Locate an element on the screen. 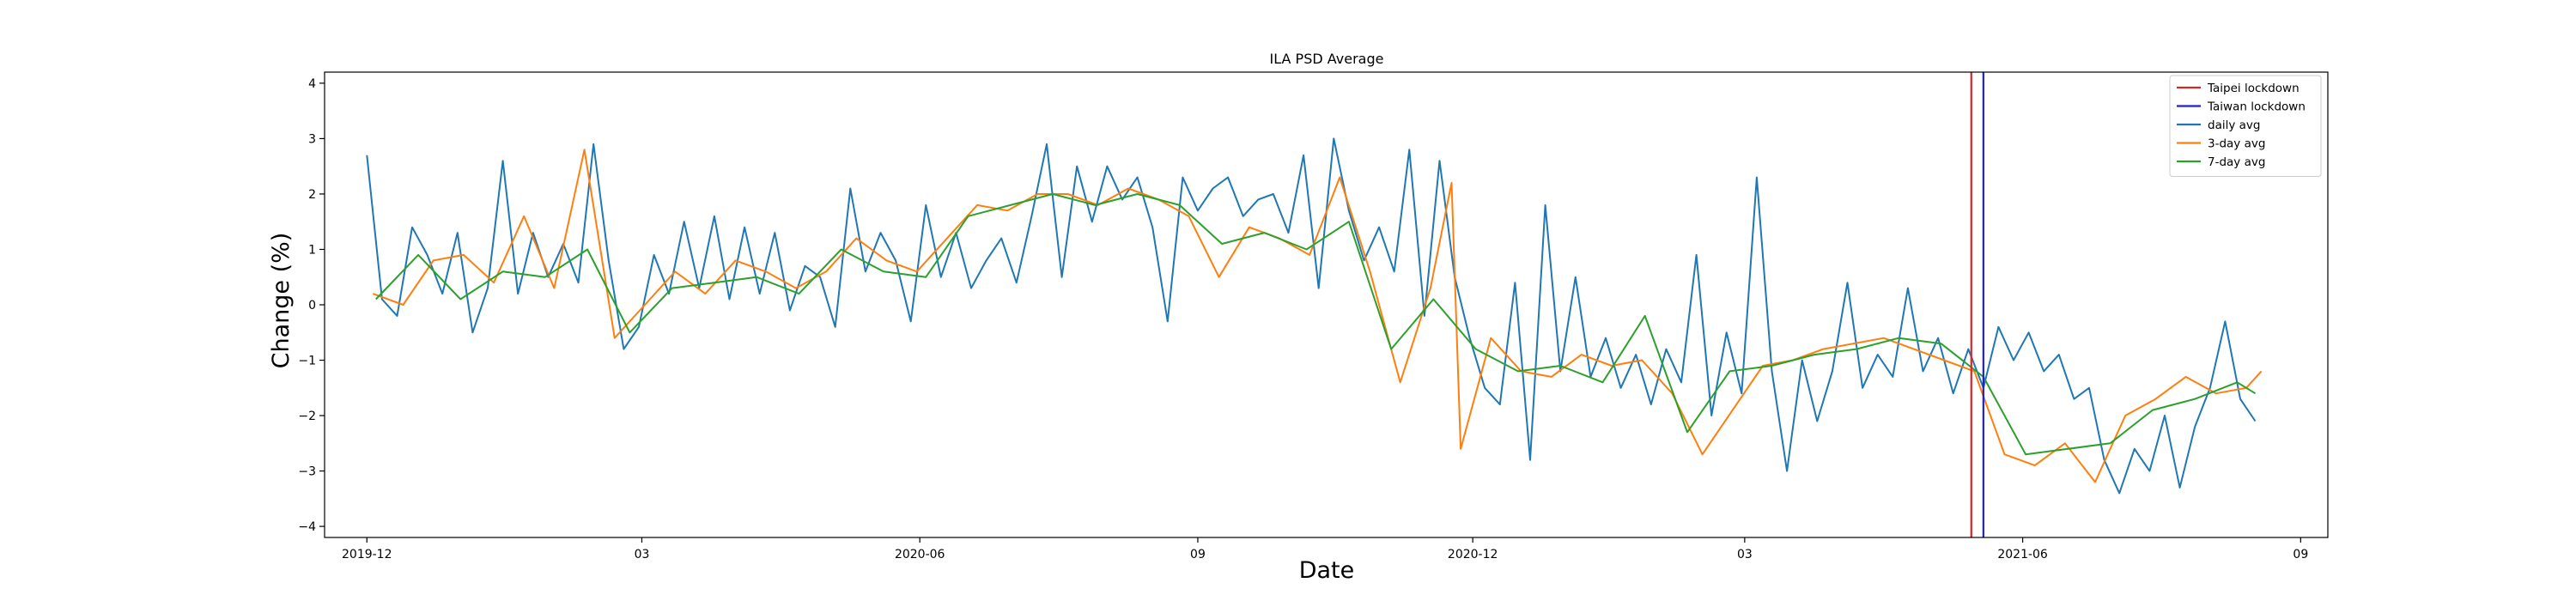 This screenshot has width=2576, height=601. y-tick-label: −4 is located at coordinates (307, 527).